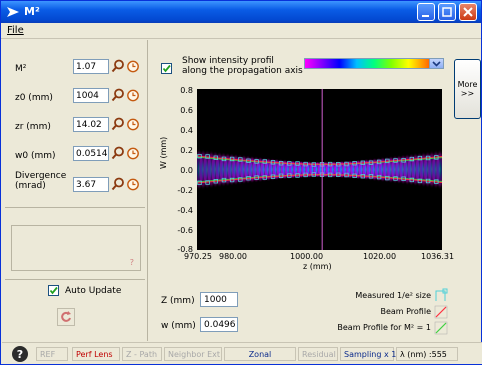 The image size is (482, 365). Describe the element at coordinates (228, 61) in the screenshot. I see `intensity-label-line1: Show intensity profil` at that location.